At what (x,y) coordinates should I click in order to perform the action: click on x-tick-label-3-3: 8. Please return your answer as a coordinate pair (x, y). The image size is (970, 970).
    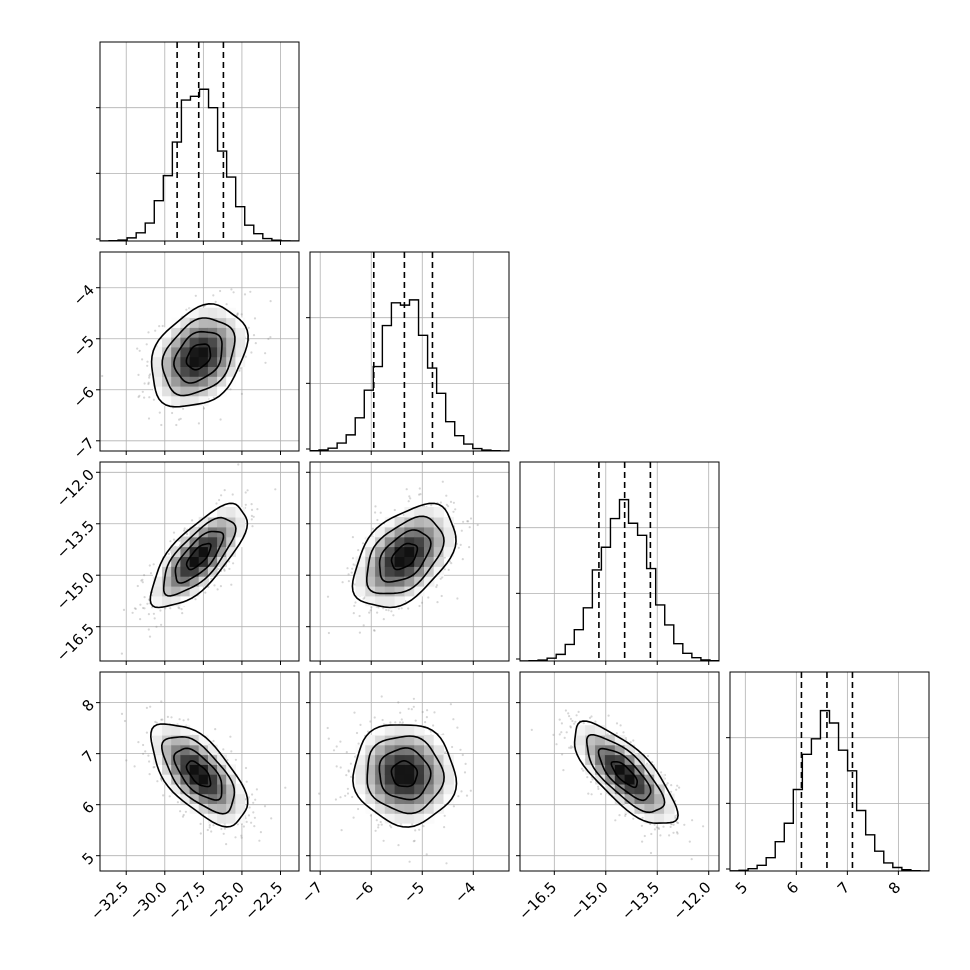
    Looking at the image, I should click on (894, 887).